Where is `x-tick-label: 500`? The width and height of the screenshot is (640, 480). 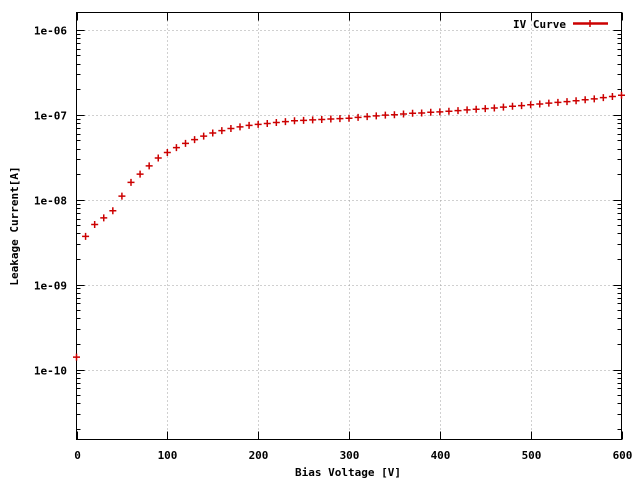
x-tick-label: 500 is located at coordinates (532, 455).